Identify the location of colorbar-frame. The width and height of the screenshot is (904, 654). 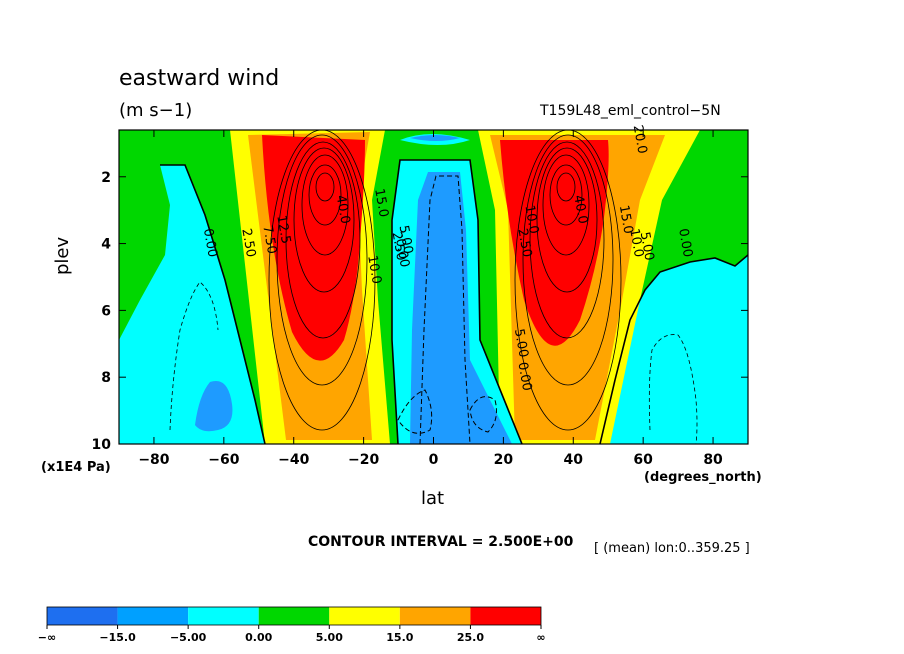
(294, 616).